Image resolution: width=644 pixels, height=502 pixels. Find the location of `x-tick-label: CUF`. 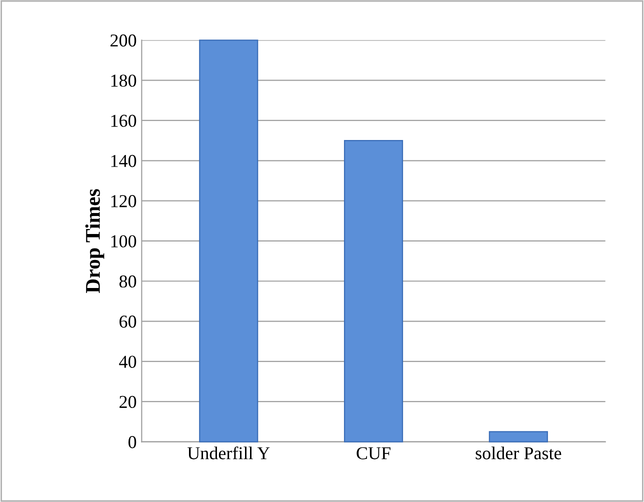

x-tick-label: CUF is located at coordinates (373, 453).